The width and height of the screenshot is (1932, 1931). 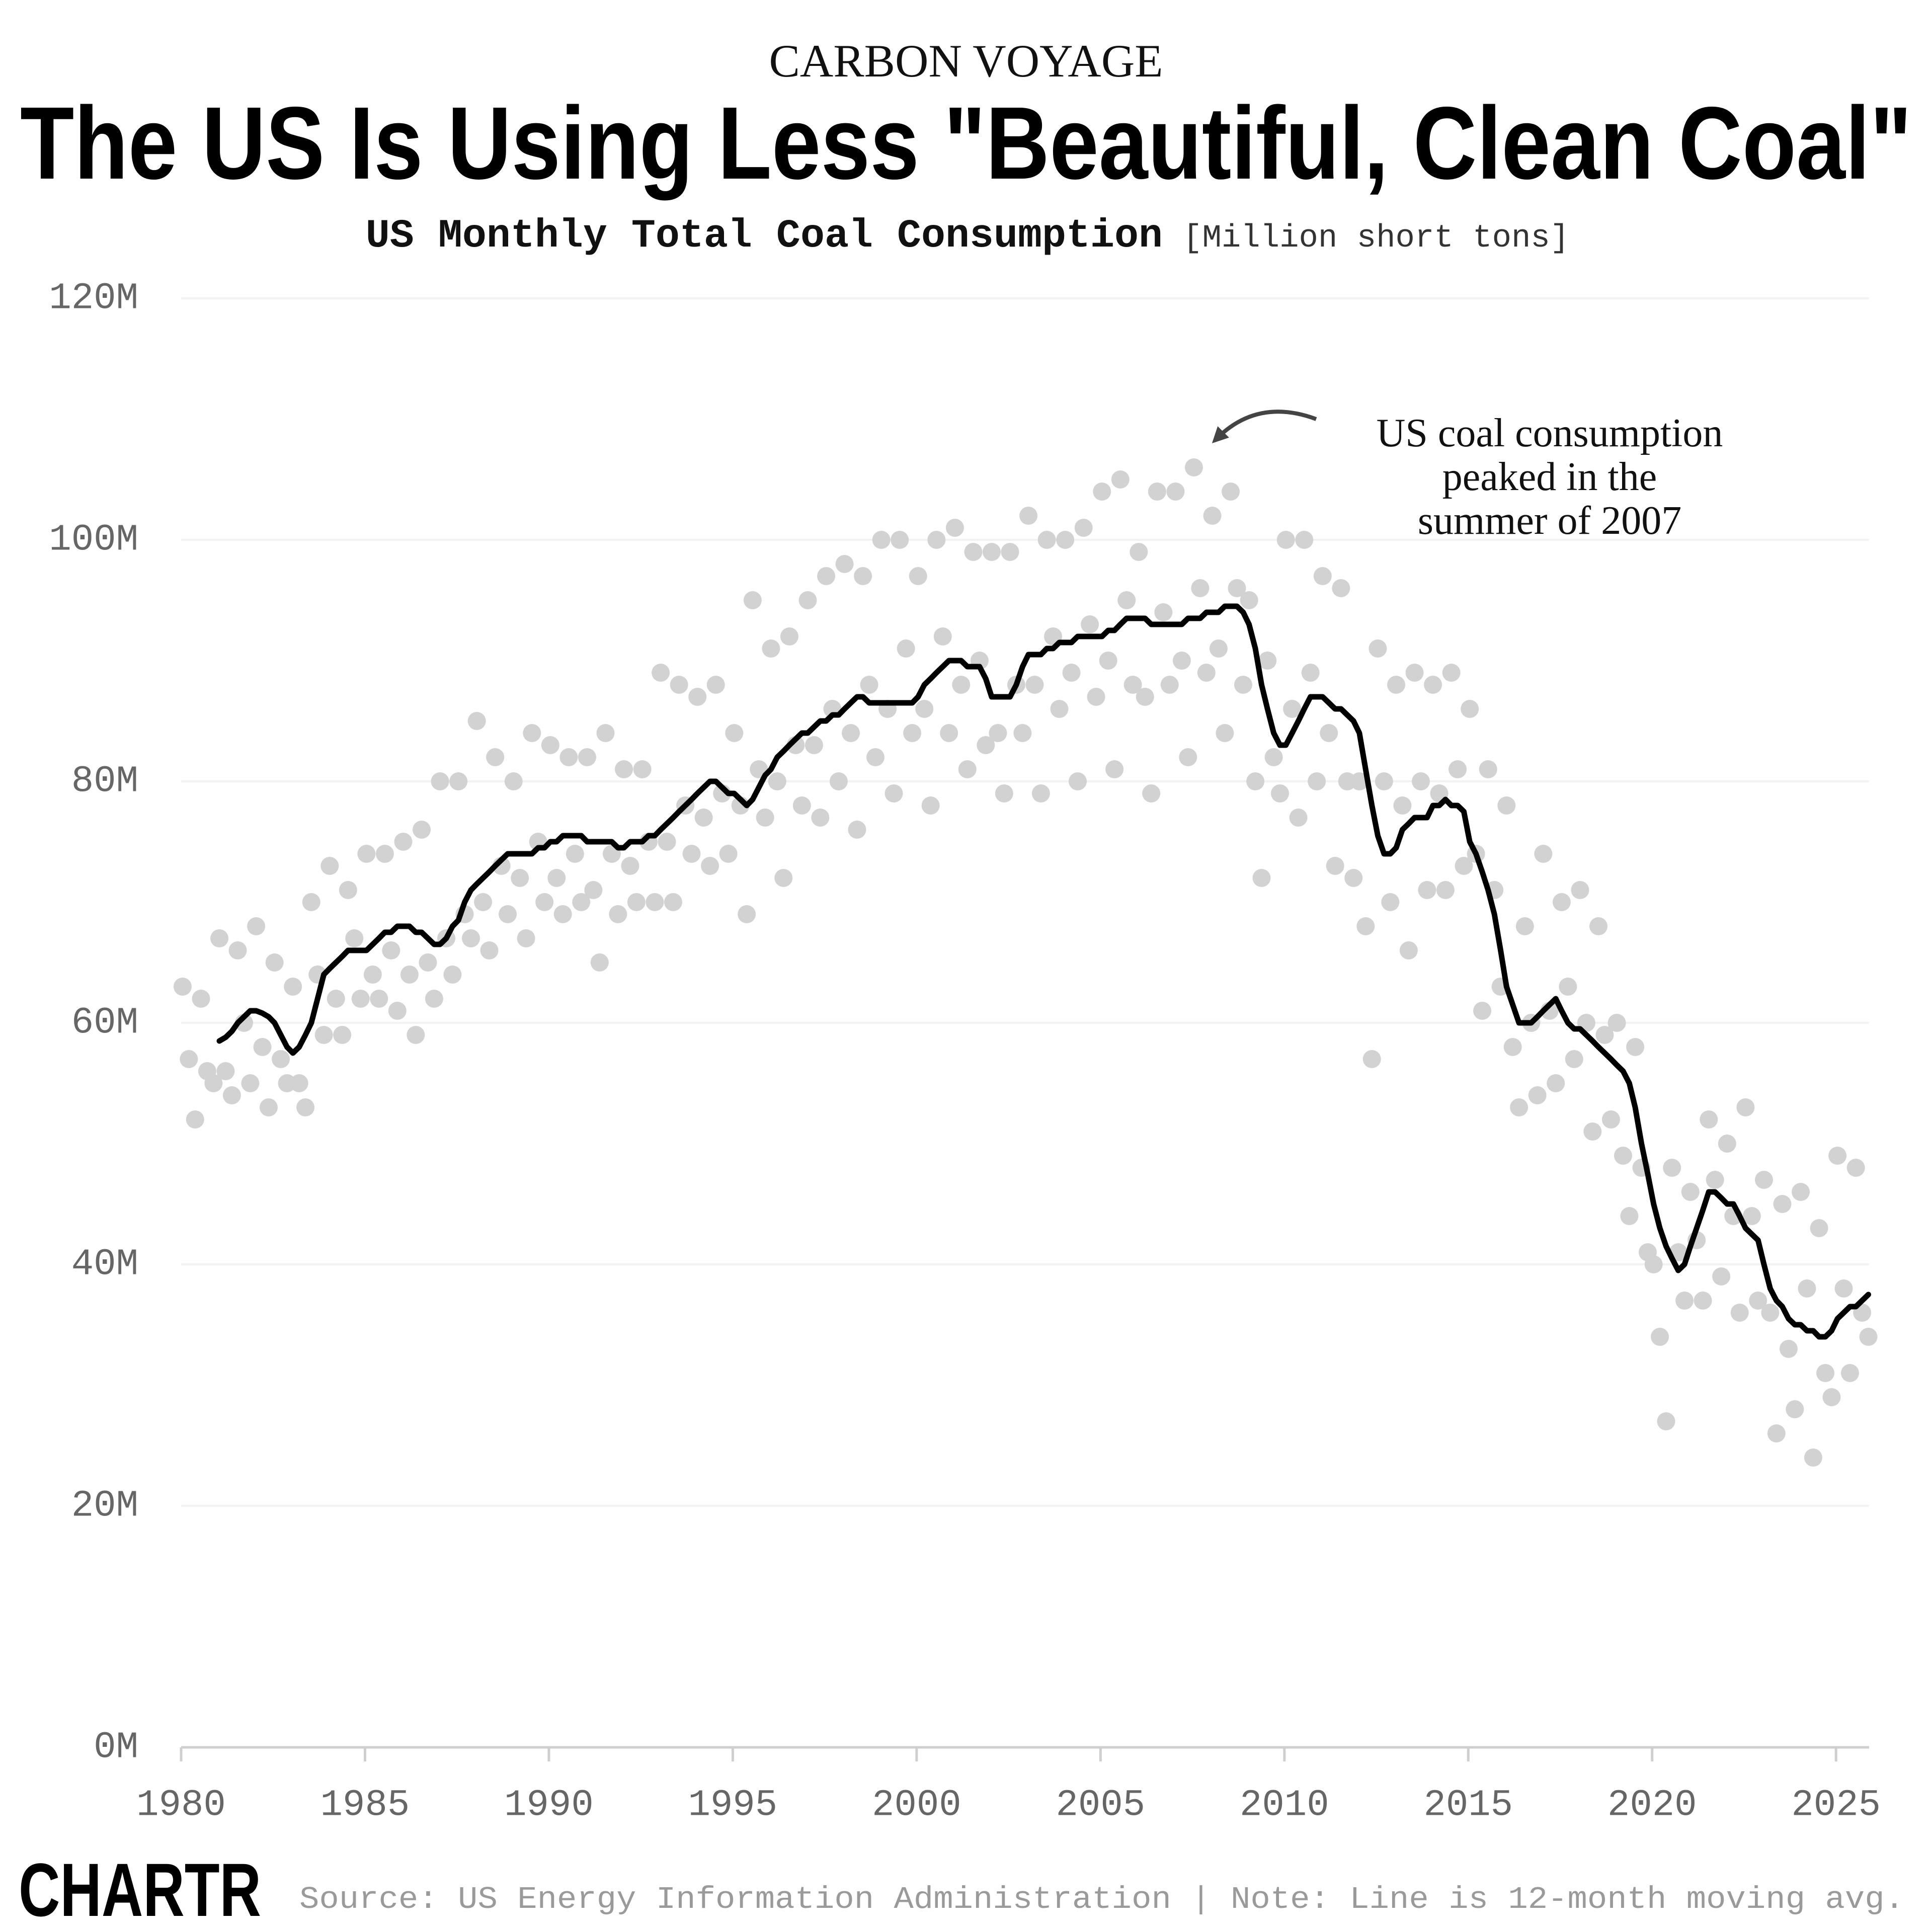 I want to click on y-tick-label: 120M, so click(x=93, y=299).